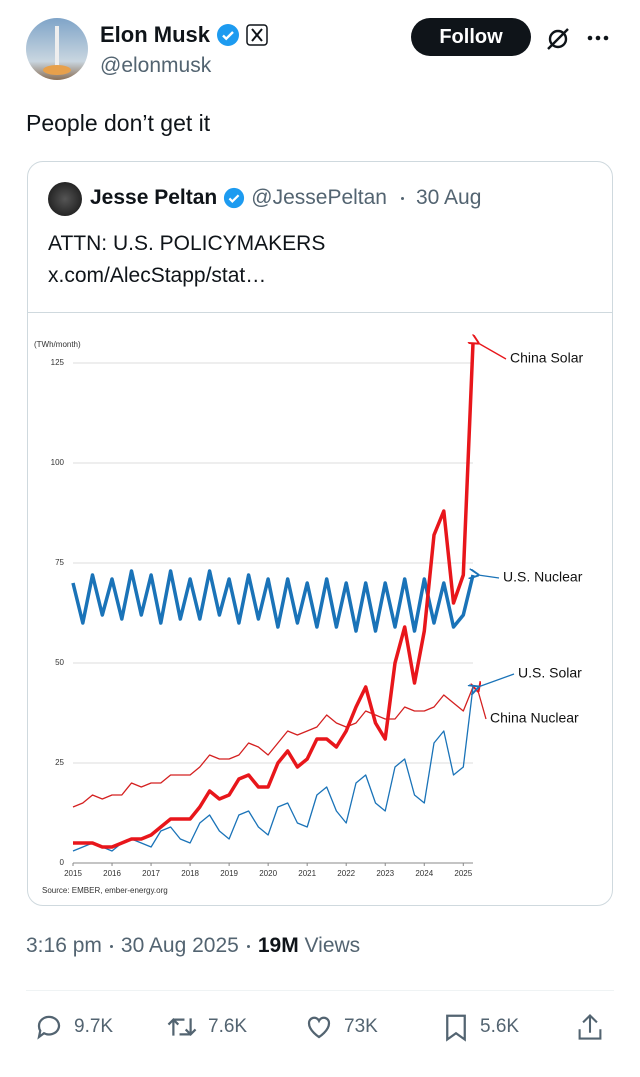 The width and height of the screenshot is (640, 1077). Describe the element at coordinates (59, 562) in the screenshot. I see `y-tick-label: 75` at that location.